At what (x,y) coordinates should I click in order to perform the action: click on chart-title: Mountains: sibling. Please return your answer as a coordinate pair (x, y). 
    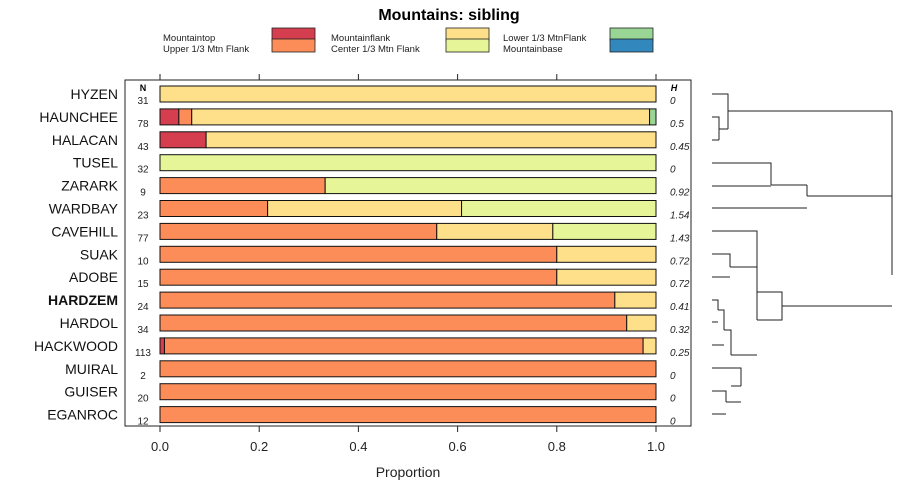
    Looking at the image, I should click on (448, 15).